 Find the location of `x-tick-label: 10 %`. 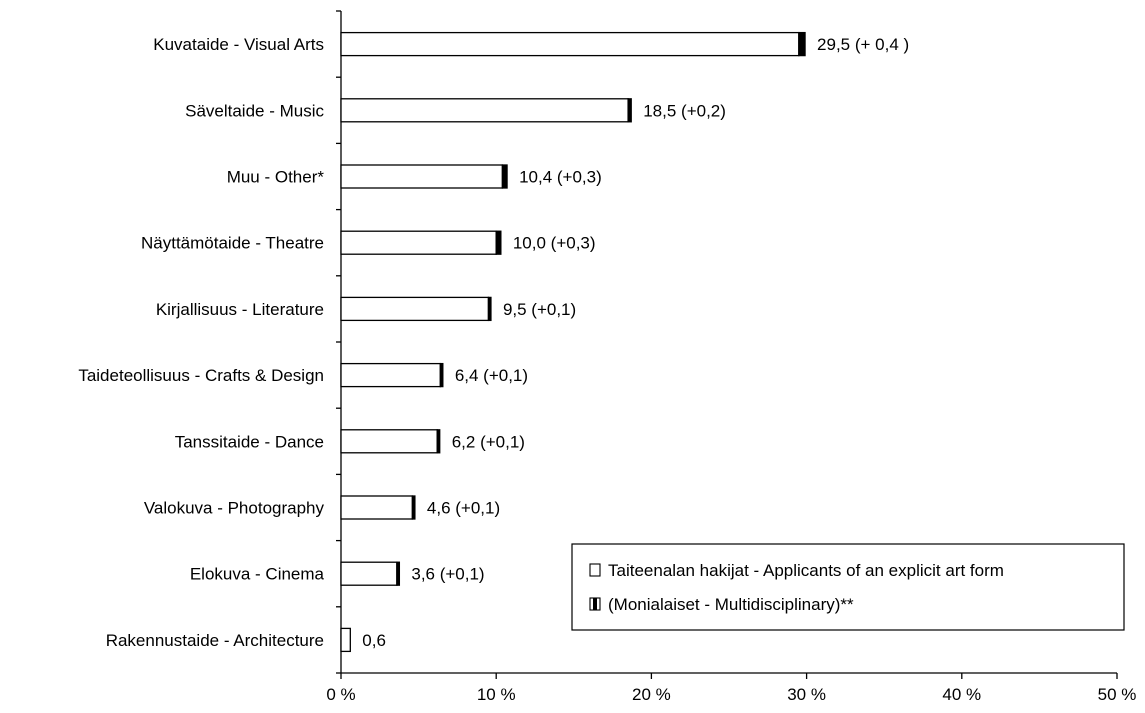

x-tick-label: 10 % is located at coordinates (496, 694).